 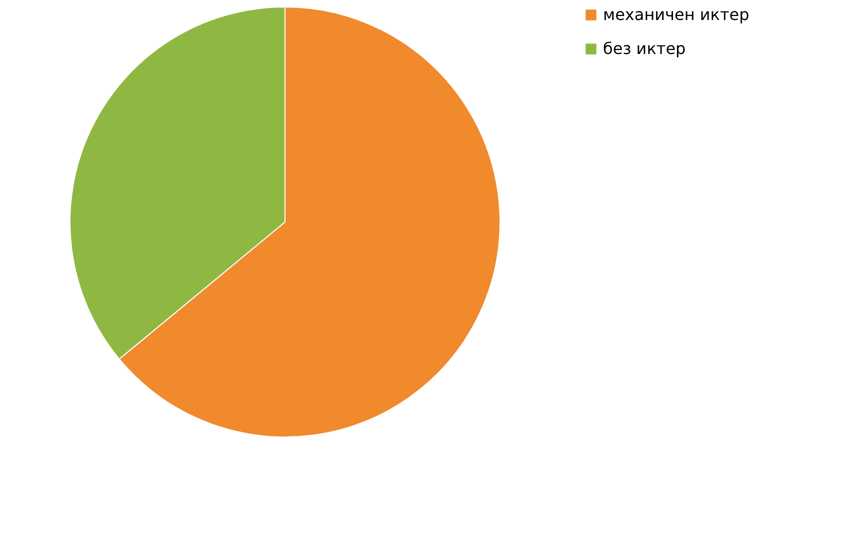 I want to click on legend-label: механичен иктер, so click(x=676, y=14).